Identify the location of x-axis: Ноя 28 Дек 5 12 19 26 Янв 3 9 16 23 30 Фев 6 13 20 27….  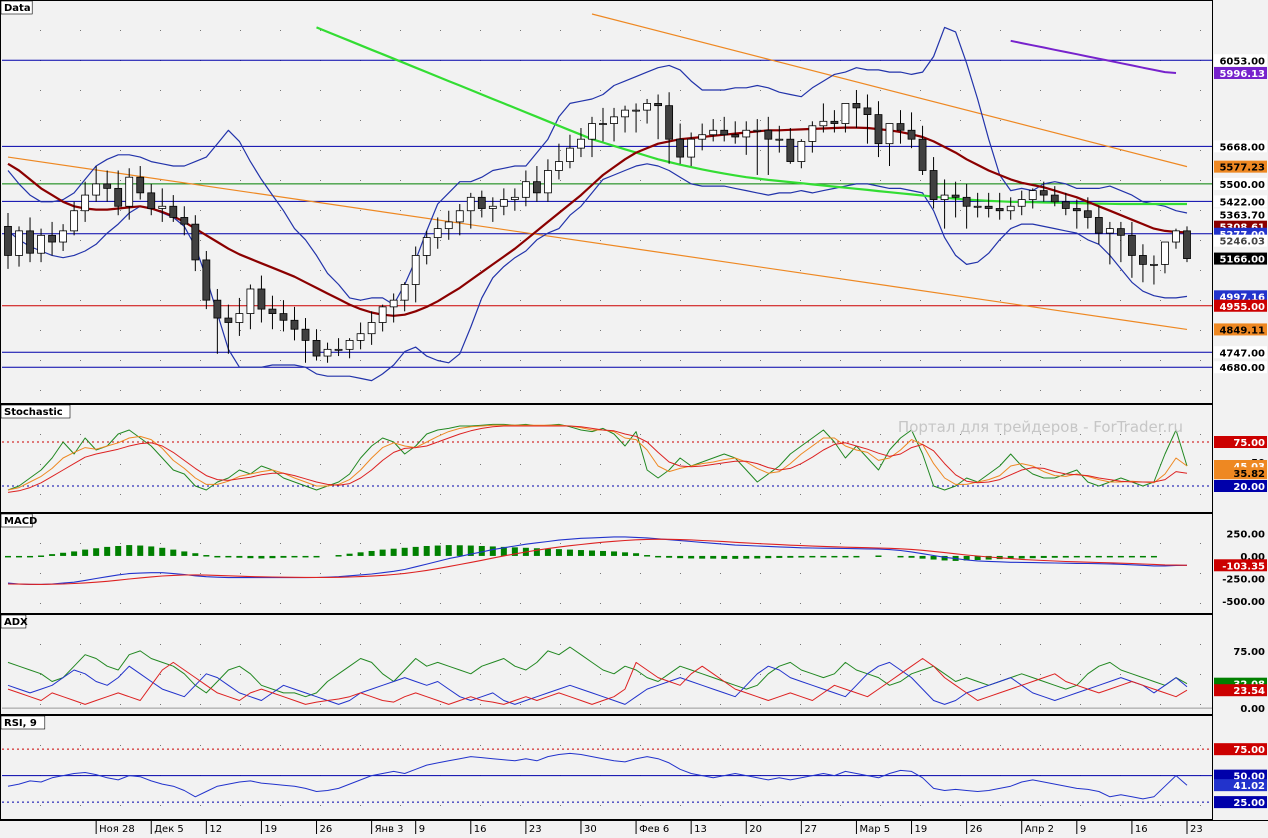
(634, 827).